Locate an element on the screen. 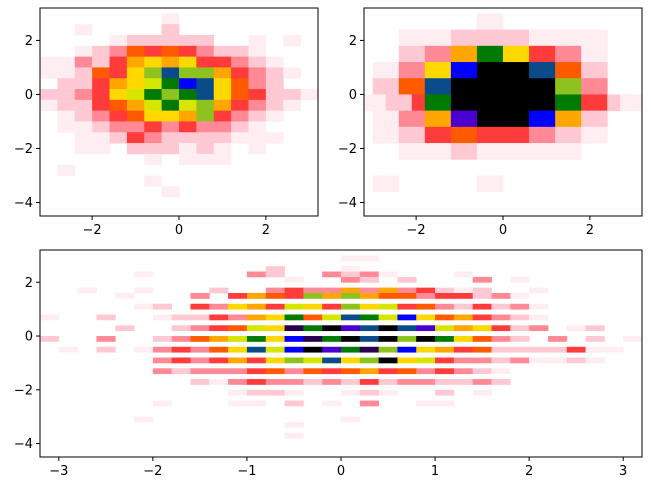  x-tick-label: 1 is located at coordinates (435, 471).